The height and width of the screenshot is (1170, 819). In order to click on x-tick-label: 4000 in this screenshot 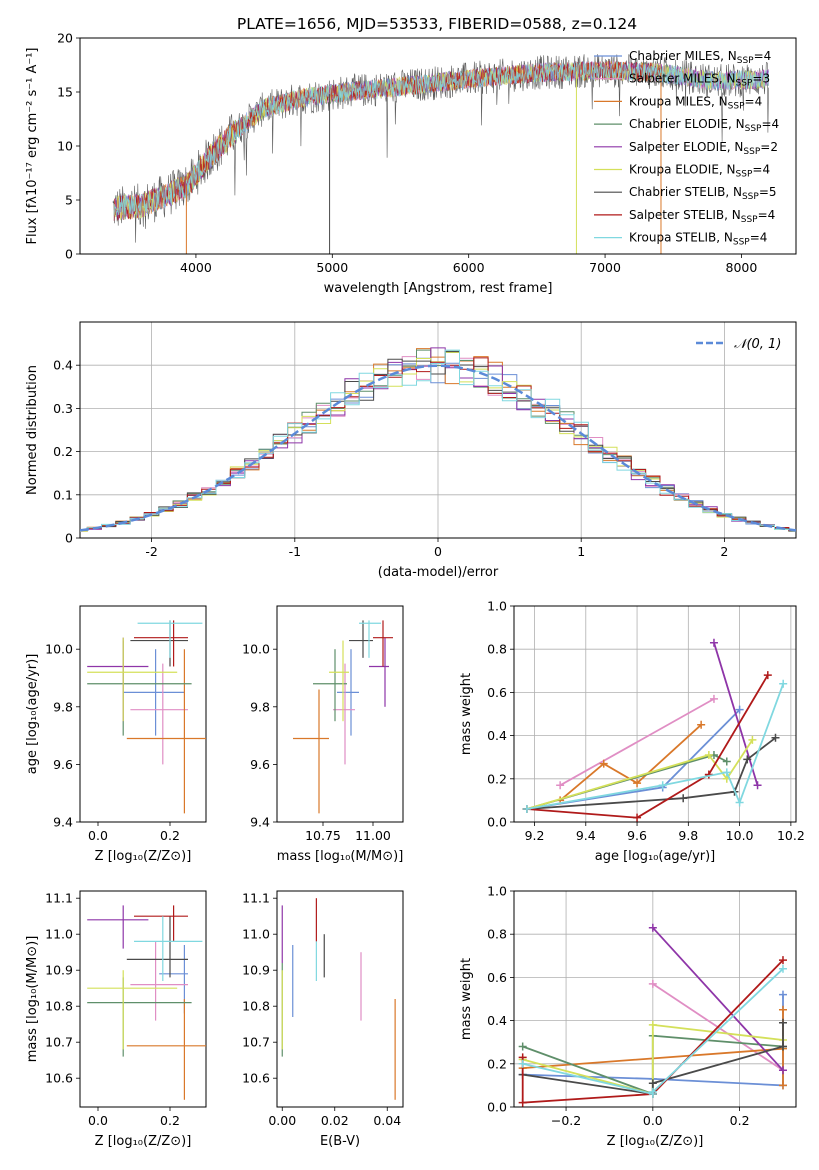, I will do `click(196, 267)`.